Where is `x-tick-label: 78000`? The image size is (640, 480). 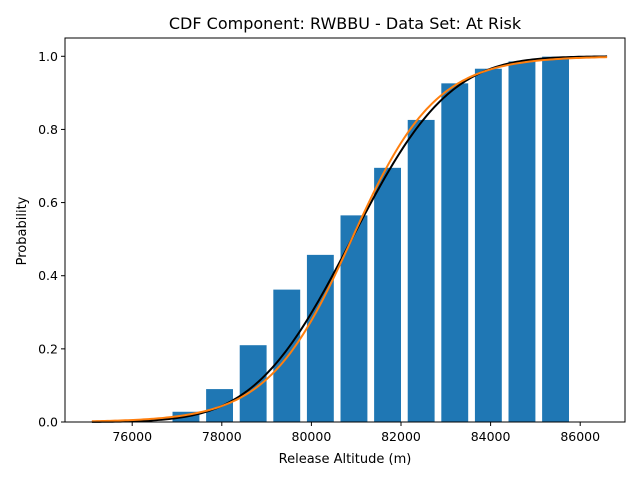 x-tick-label: 78000 is located at coordinates (222, 436).